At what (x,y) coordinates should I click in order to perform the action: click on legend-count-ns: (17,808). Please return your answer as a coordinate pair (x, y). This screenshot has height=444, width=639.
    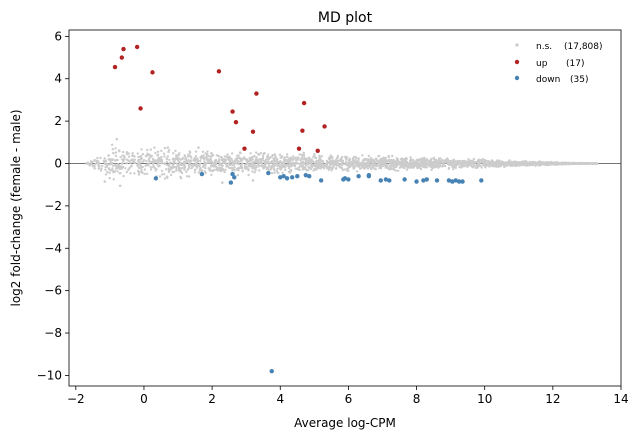
    Looking at the image, I should click on (583, 47).